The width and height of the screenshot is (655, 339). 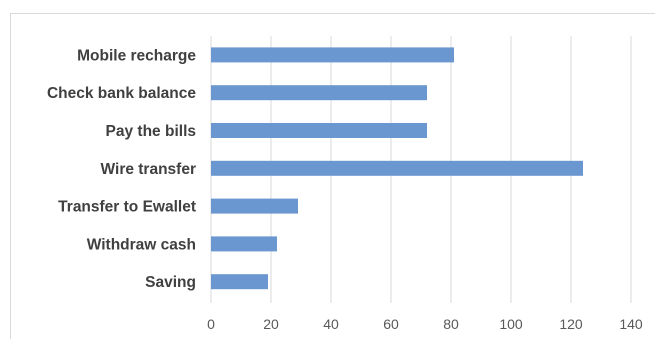 What do you see at coordinates (211, 324) in the screenshot?
I see `x-tick-label: 0` at bounding box center [211, 324].